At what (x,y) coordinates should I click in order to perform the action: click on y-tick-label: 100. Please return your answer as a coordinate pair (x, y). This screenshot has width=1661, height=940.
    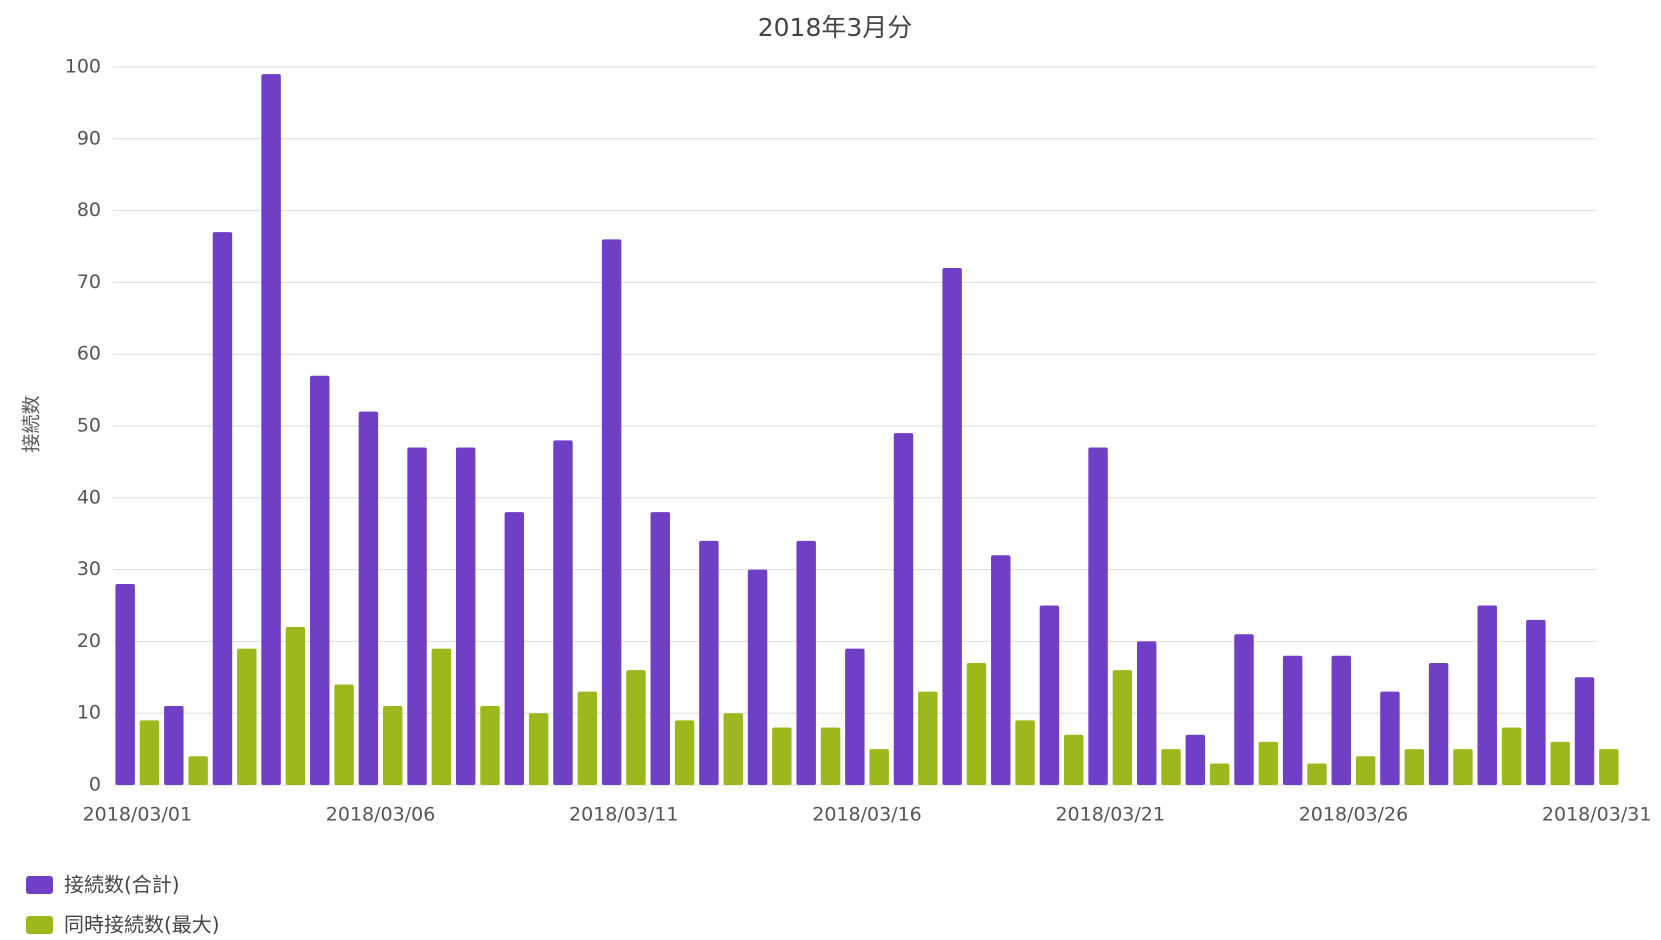
    Looking at the image, I should click on (83, 67).